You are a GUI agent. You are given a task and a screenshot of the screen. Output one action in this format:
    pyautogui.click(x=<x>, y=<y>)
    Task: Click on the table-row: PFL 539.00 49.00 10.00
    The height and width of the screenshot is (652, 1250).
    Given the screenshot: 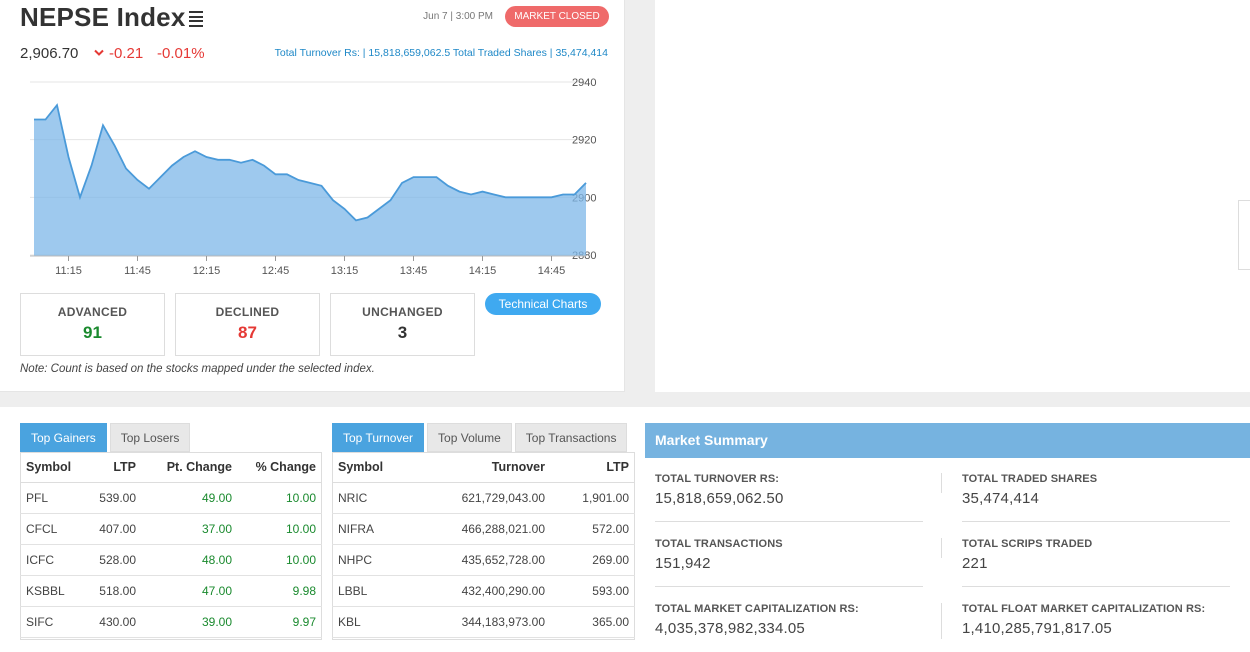 What is the action you would take?
    pyautogui.click(x=171, y=498)
    